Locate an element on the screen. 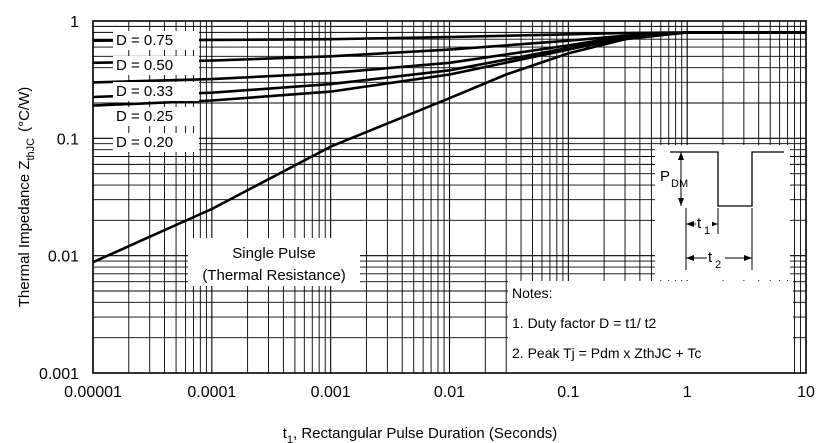  legend-label: D = 0.33 is located at coordinates (144, 91).